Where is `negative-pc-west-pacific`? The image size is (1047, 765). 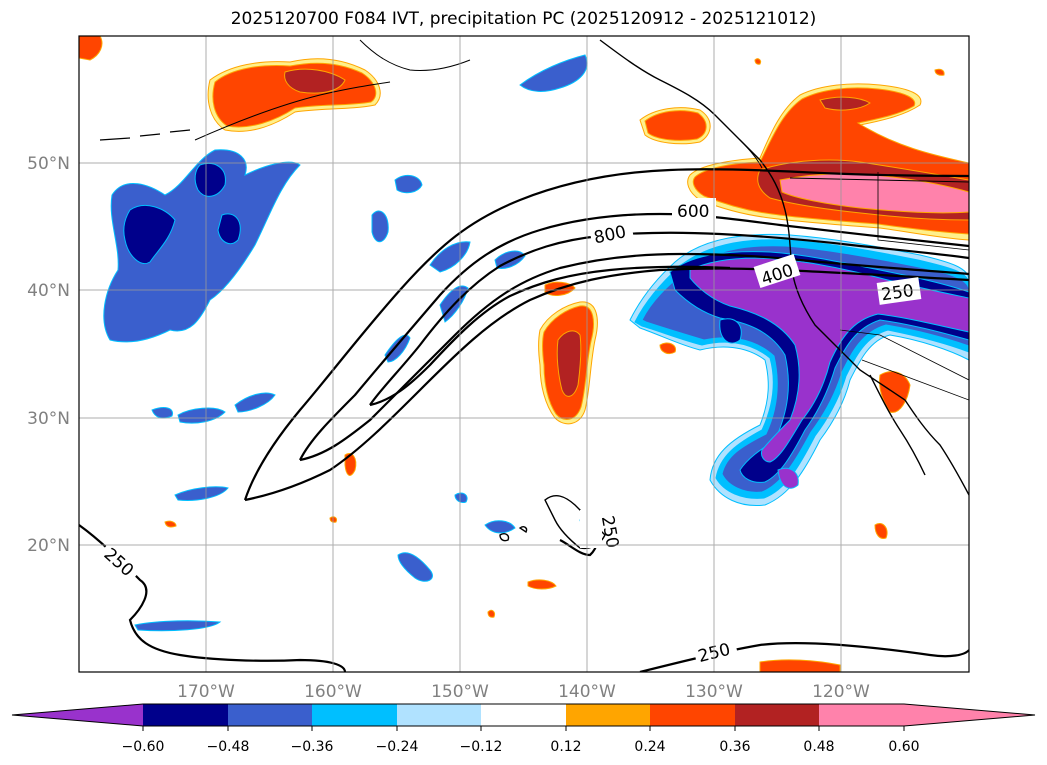
negative-pc-west-pacific is located at coordinates (202, 246).